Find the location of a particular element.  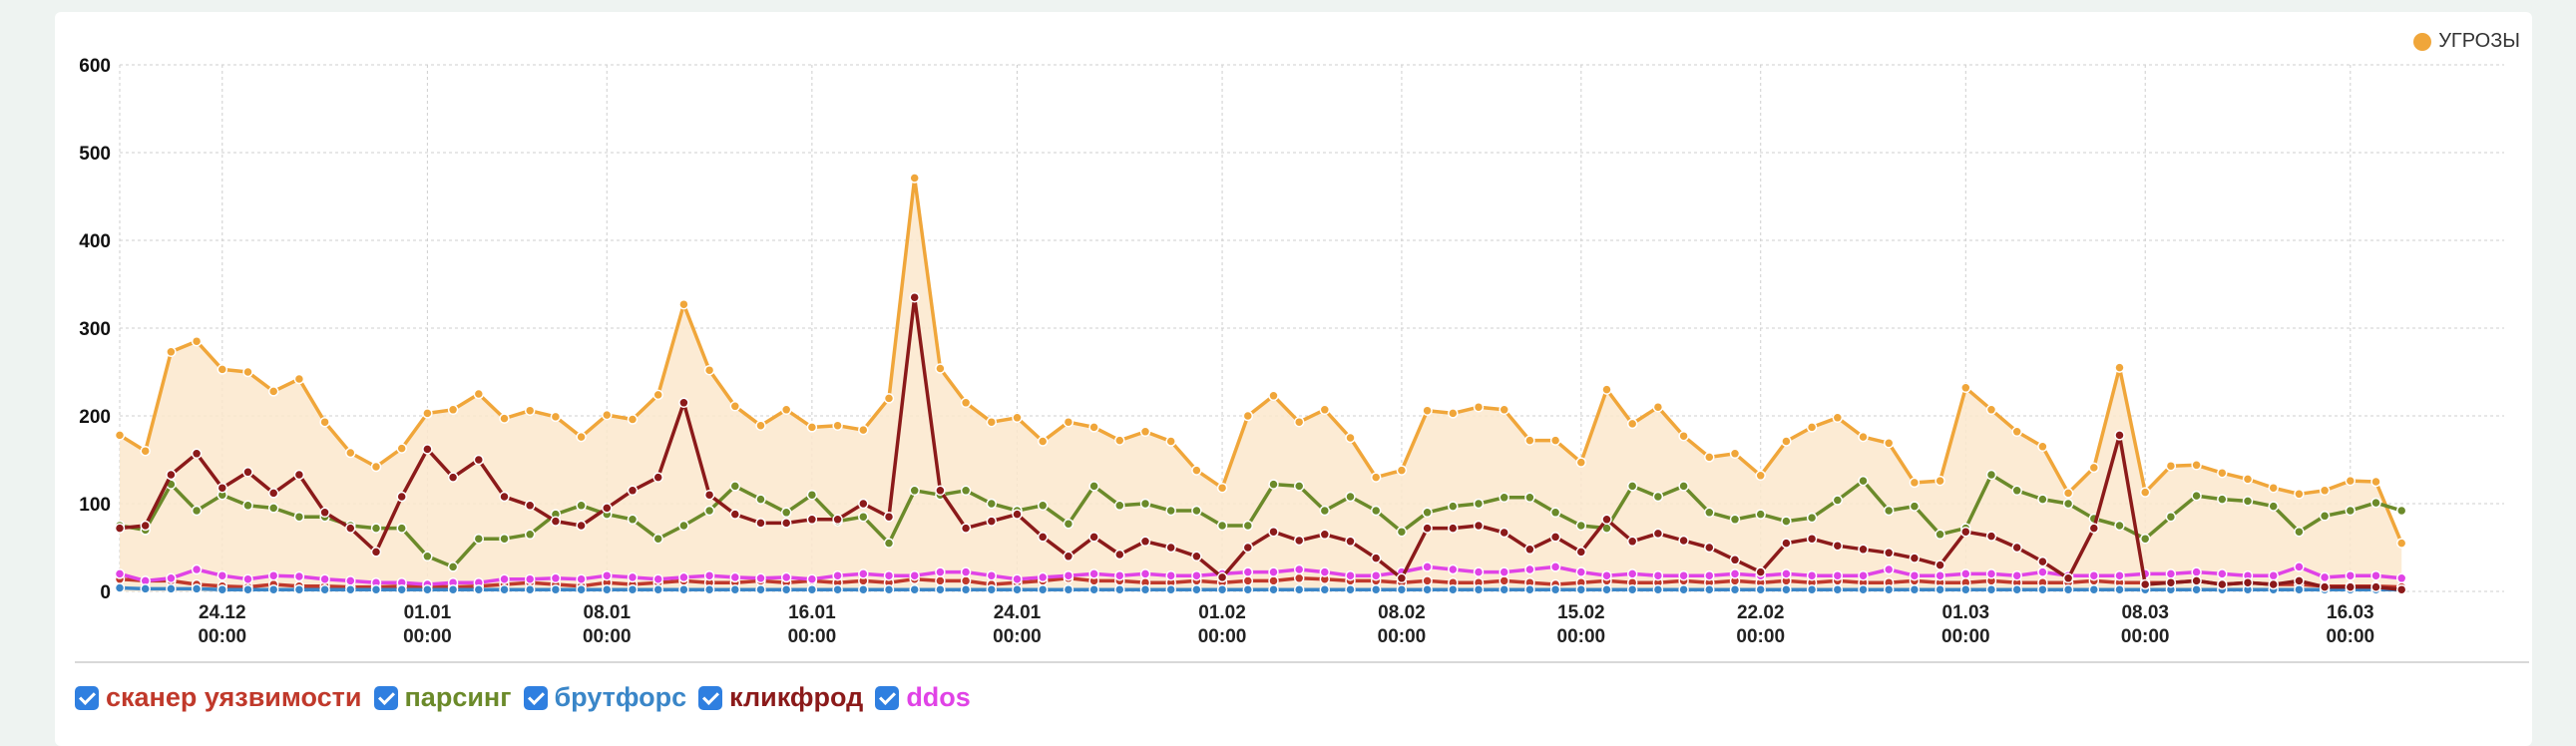

filter-bruteforce: брутфорс is located at coordinates (605, 697).